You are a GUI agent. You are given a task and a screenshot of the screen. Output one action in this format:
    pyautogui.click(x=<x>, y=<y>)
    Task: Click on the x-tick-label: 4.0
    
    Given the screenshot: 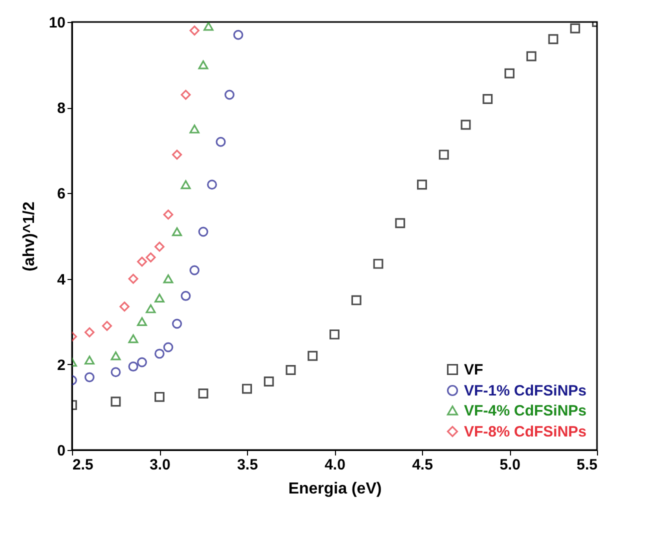 What is the action you would take?
    pyautogui.click(x=335, y=465)
    